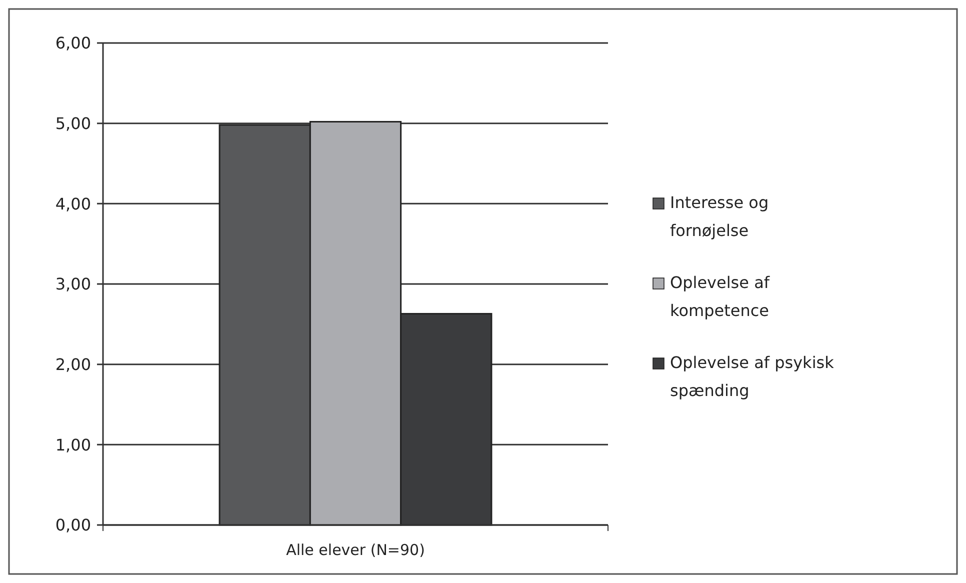 The image size is (966, 583). I want to click on y-tick-label: 3,00, so click(73, 284).